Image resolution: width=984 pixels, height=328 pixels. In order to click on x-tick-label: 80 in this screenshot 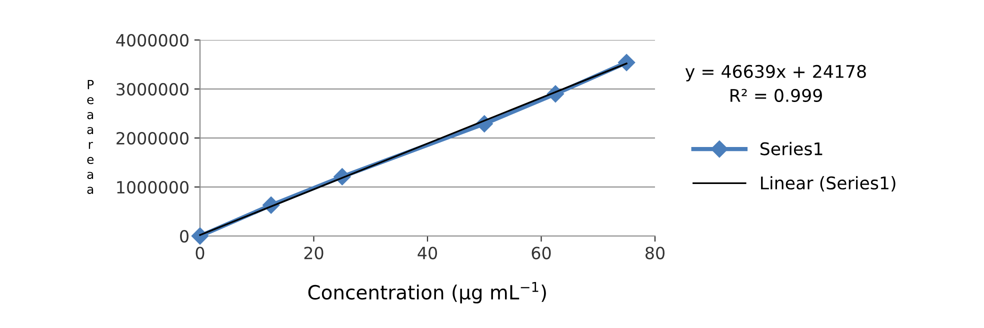, I will do `click(655, 253)`.